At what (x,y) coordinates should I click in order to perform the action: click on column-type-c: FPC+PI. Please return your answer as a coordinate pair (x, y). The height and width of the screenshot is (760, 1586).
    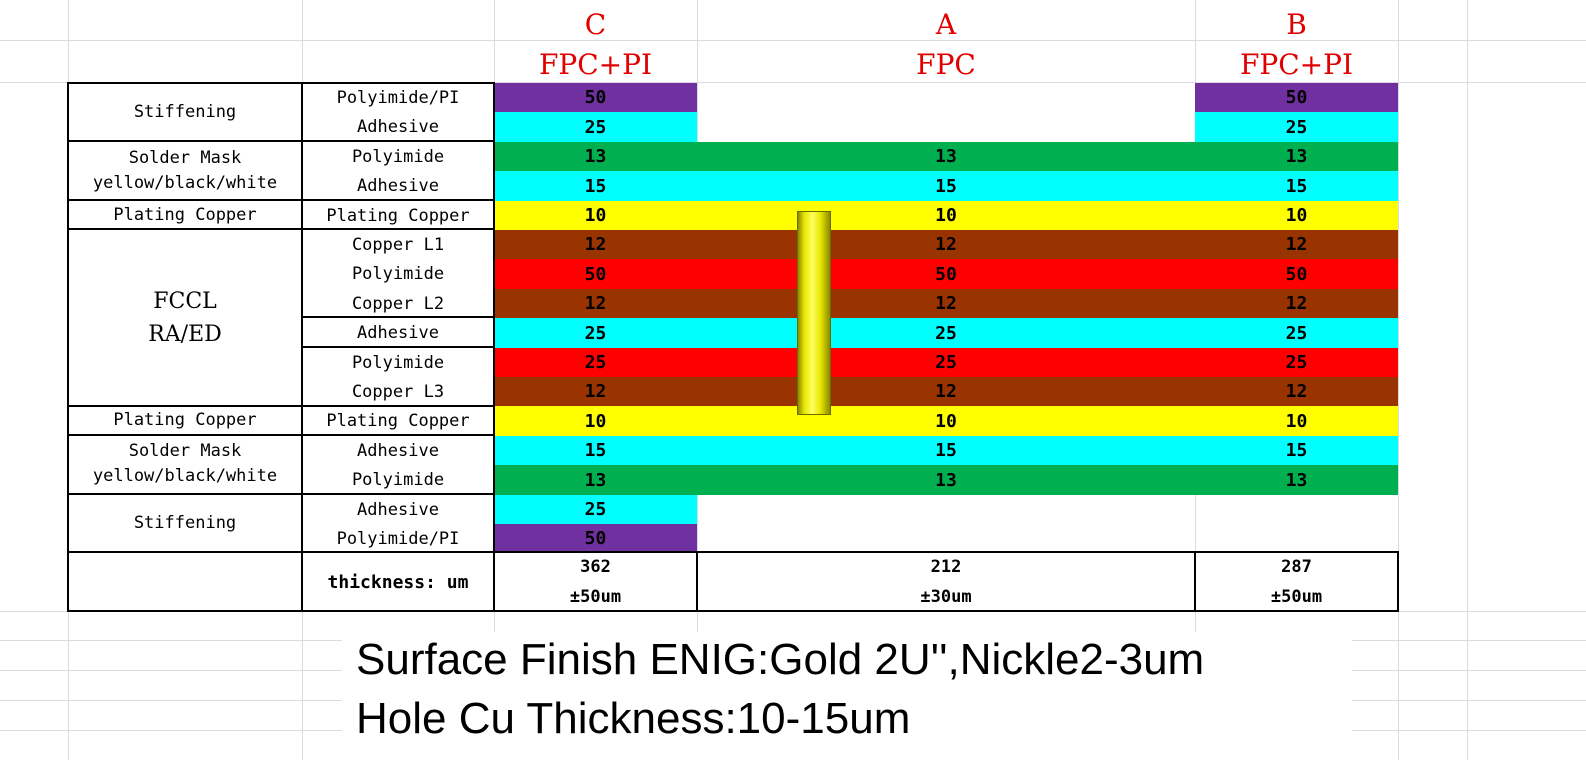
    Looking at the image, I should click on (595, 64).